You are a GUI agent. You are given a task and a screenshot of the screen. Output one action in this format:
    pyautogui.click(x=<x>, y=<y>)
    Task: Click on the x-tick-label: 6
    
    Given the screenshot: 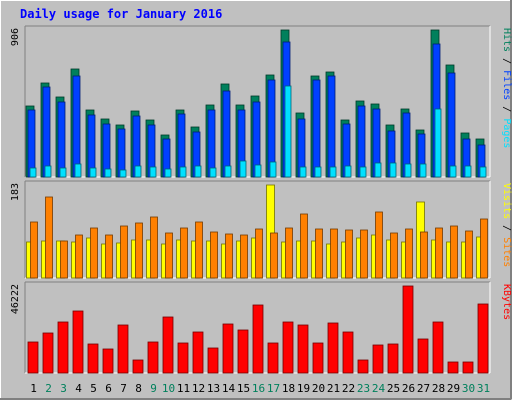 What is the action you would take?
    pyautogui.click(x=108, y=388)
    